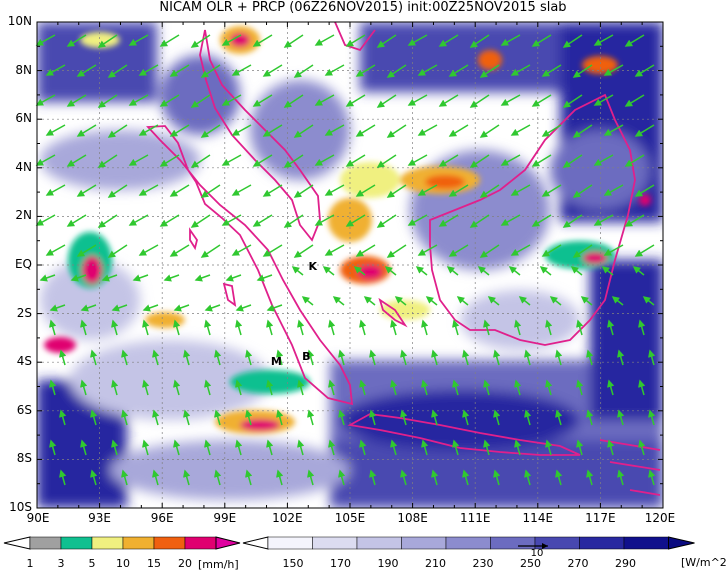 This screenshot has width=726, height=571. What do you see at coordinates (260, 135) in the screenshot?
I see `malay-peninsula` at bounding box center [260, 135].